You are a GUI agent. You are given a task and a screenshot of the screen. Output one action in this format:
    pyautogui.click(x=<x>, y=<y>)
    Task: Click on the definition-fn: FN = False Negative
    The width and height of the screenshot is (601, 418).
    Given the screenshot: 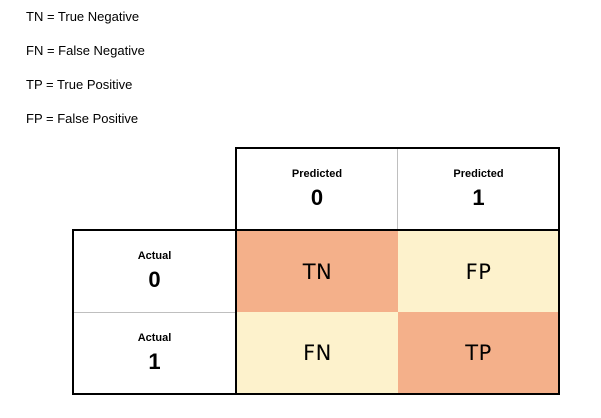 What is the action you would take?
    pyautogui.click(x=85, y=50)
    